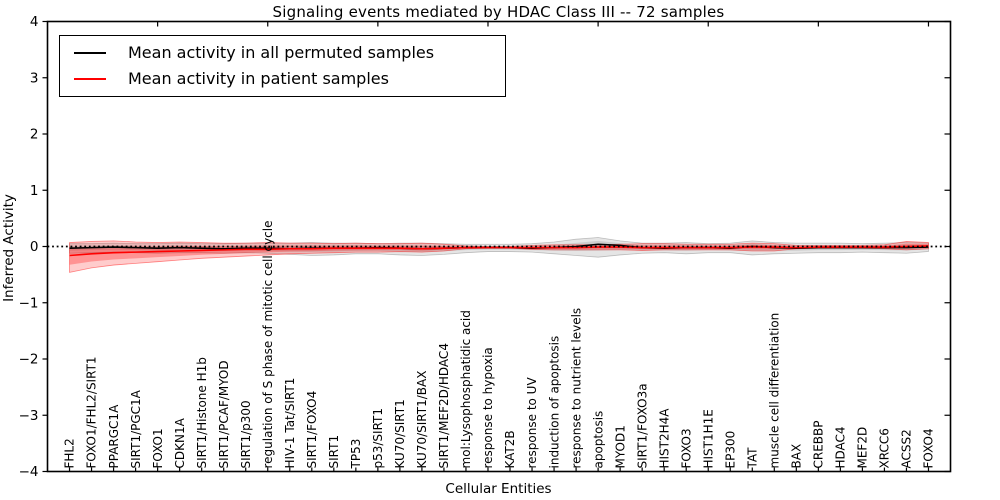  Describe the element at coordinates (797, 456) in the screenshot. I see `x-tick-label: BAX` at that location.